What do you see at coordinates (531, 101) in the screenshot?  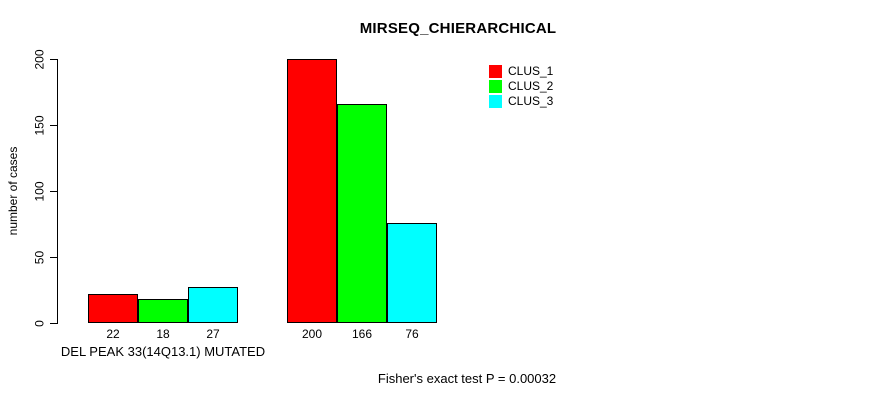 I see `legend-label: CLUS_3` at bounding box center [531, 101].